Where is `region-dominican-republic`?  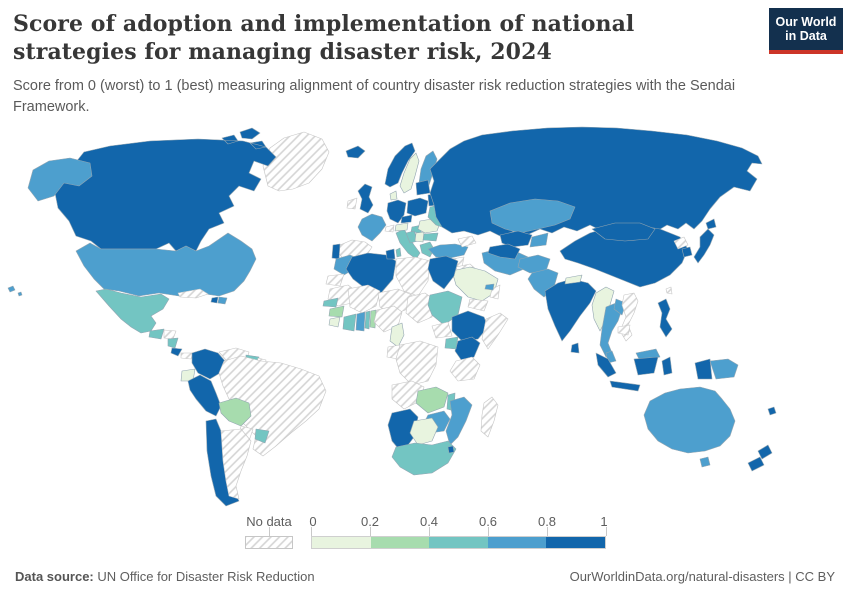 region-dominican-republic is located at coordinates (222, 300).